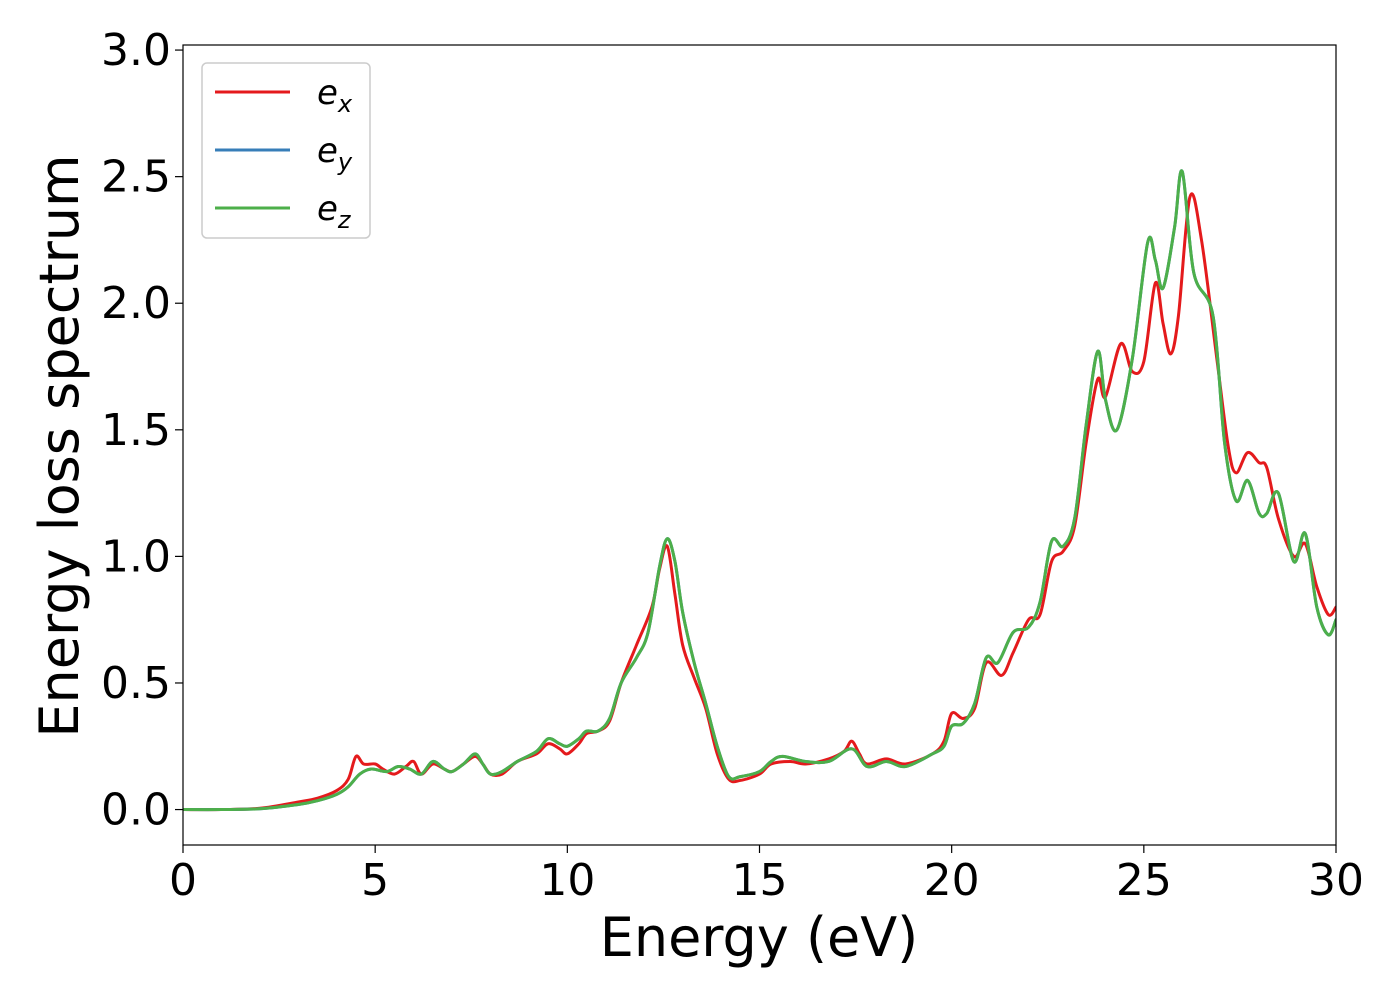 This screenshot has height=1000, width=1400. I want to click on legend-label-e-y: ey, so click(335, 153).